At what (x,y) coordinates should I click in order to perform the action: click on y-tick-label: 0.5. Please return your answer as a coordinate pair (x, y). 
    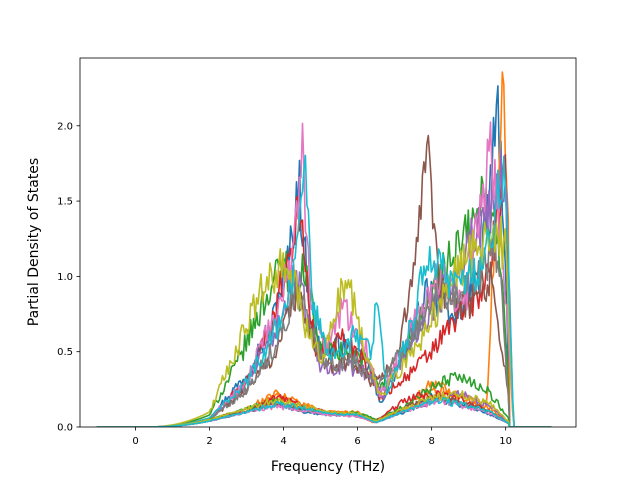
    Looking at the image, I should click on (65, 352).